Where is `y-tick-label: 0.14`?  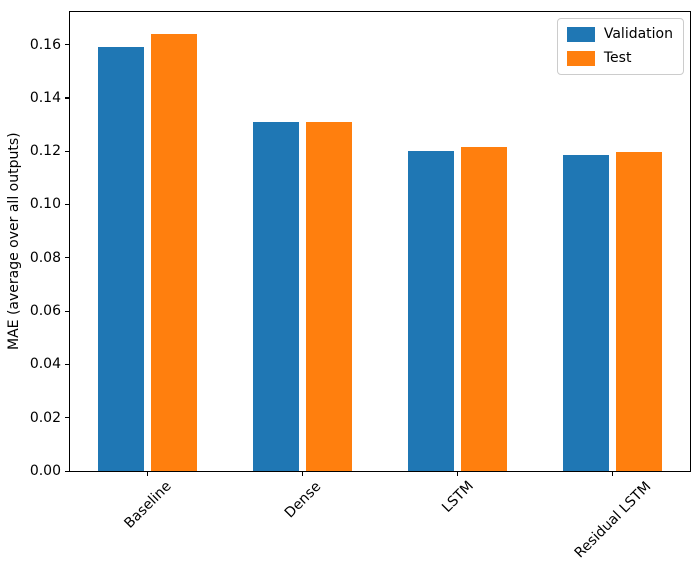 y-tick-label: 0.14 is located at coordinates (45, 97).